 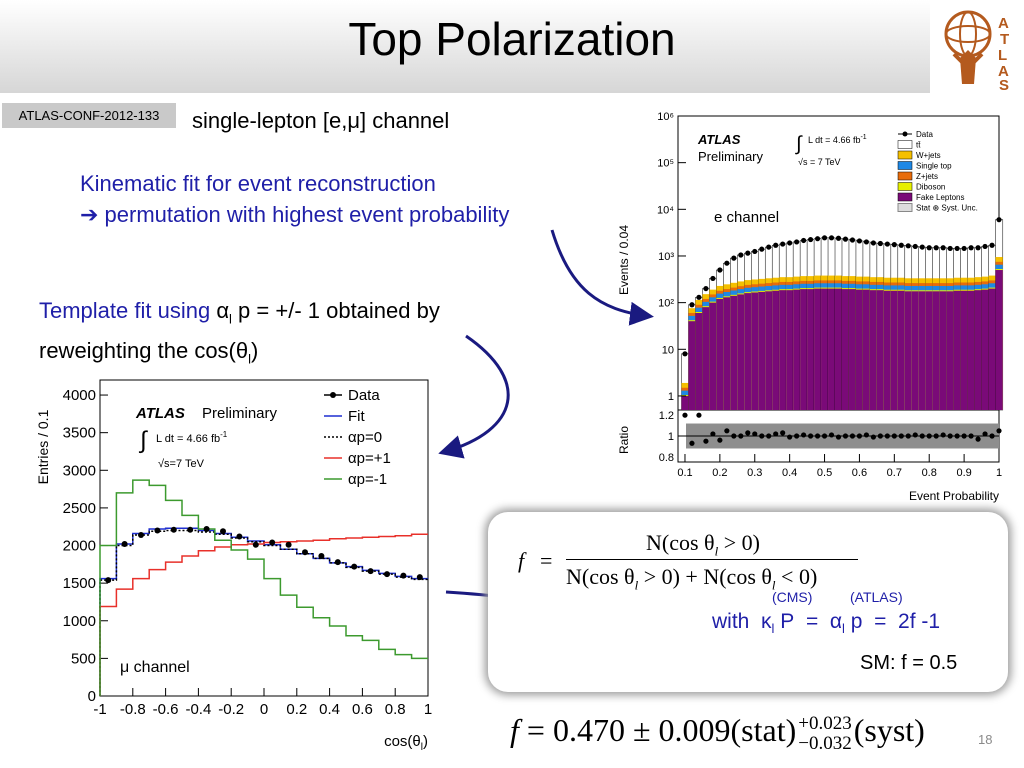 I want to click on e-xtick-label: 0.3, so click(x=754, y=473).